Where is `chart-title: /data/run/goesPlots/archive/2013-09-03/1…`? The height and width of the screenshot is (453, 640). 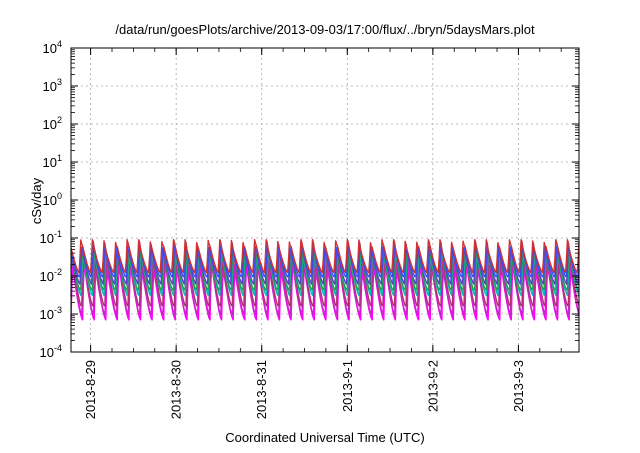
chart-title: /data/run/goesPlots/archive/2013-09-03/1… is located at coordinates (325, 29).